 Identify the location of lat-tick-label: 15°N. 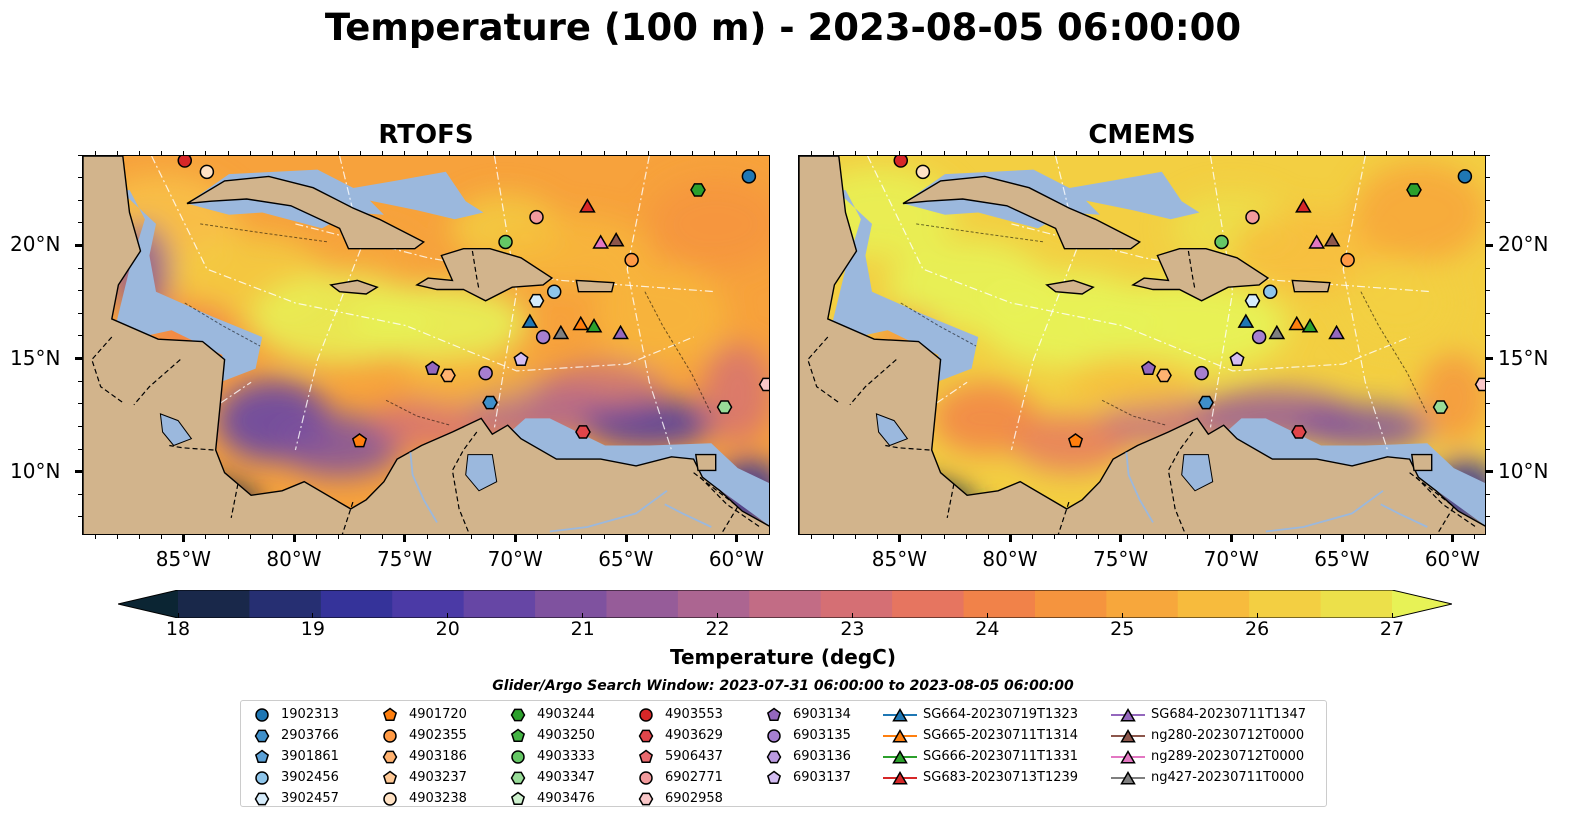
(35, 357).